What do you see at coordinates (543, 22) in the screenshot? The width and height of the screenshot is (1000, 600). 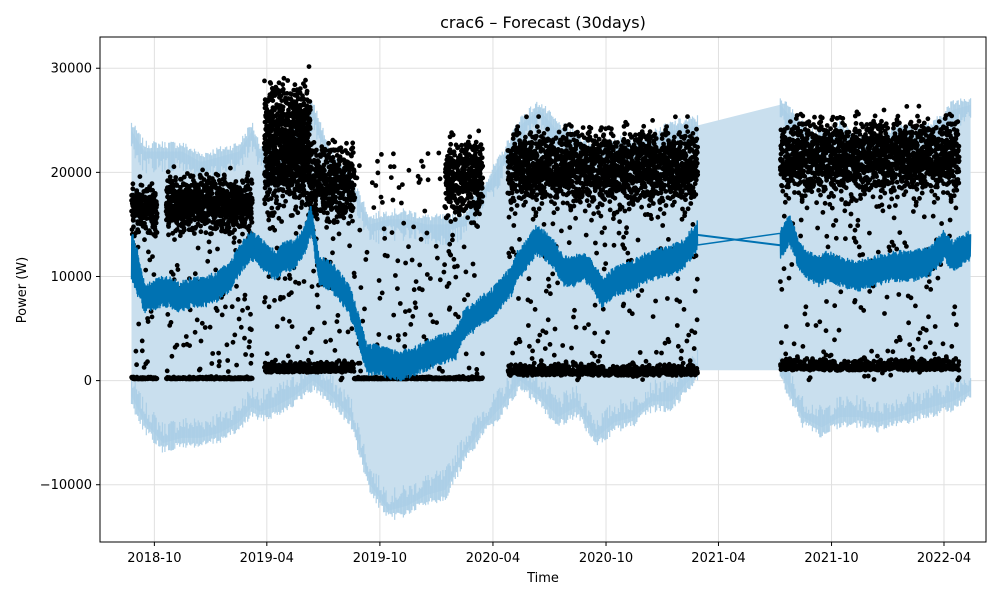 I see `chart-title: crac6 – Forecast (30days)` at bounding box center [543, 22].